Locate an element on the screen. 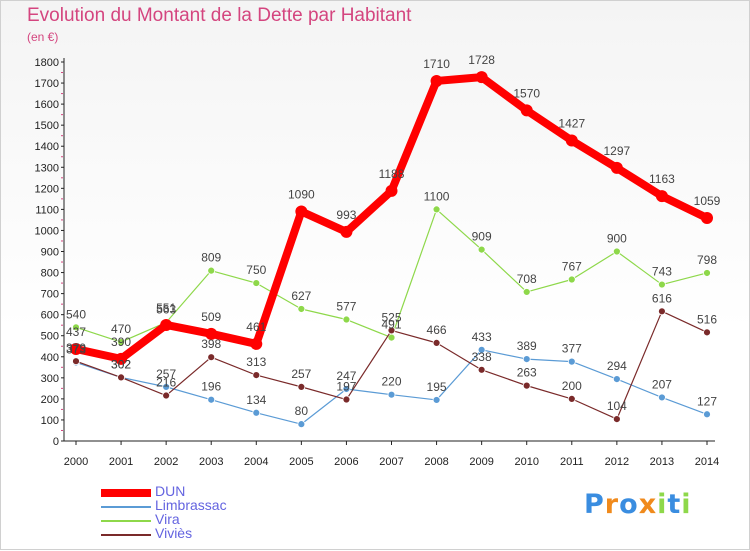 This screenshot has height=551, width=750. x-tick-label: 2009 is located at coordinates (481, 462).